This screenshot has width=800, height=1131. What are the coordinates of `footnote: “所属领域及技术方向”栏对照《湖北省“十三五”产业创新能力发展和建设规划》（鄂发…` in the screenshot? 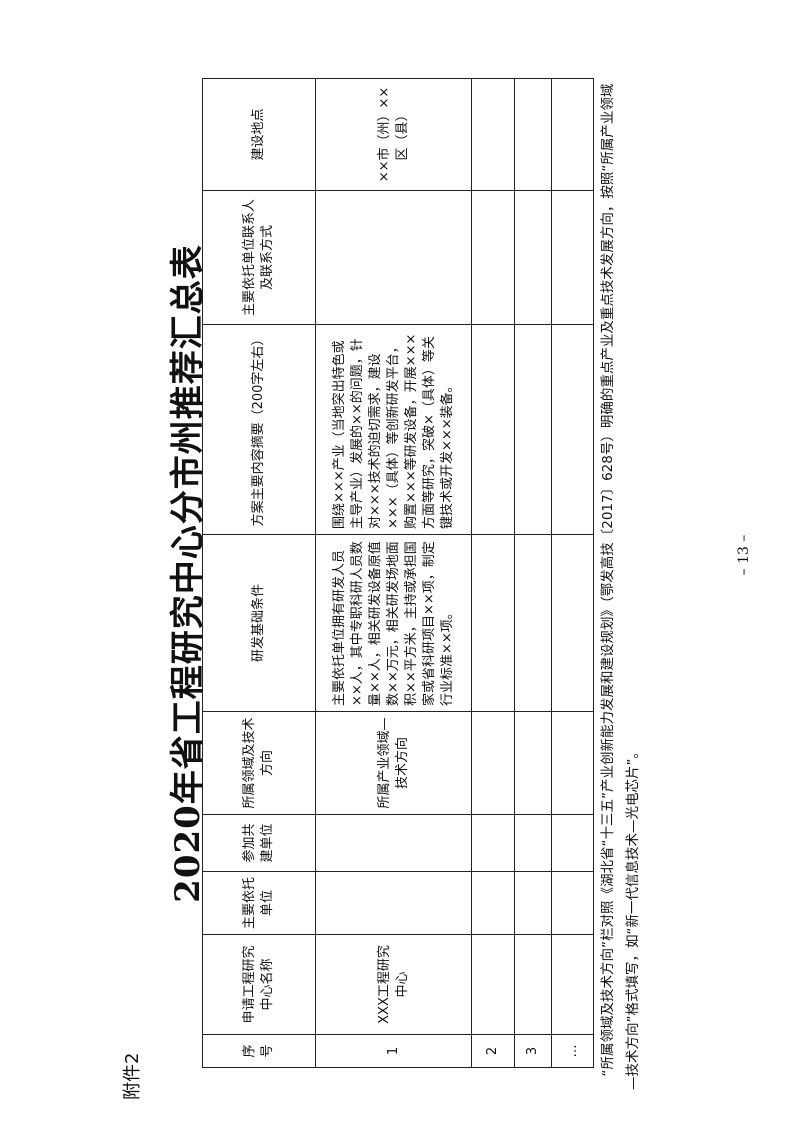 It's located at (620, 586).